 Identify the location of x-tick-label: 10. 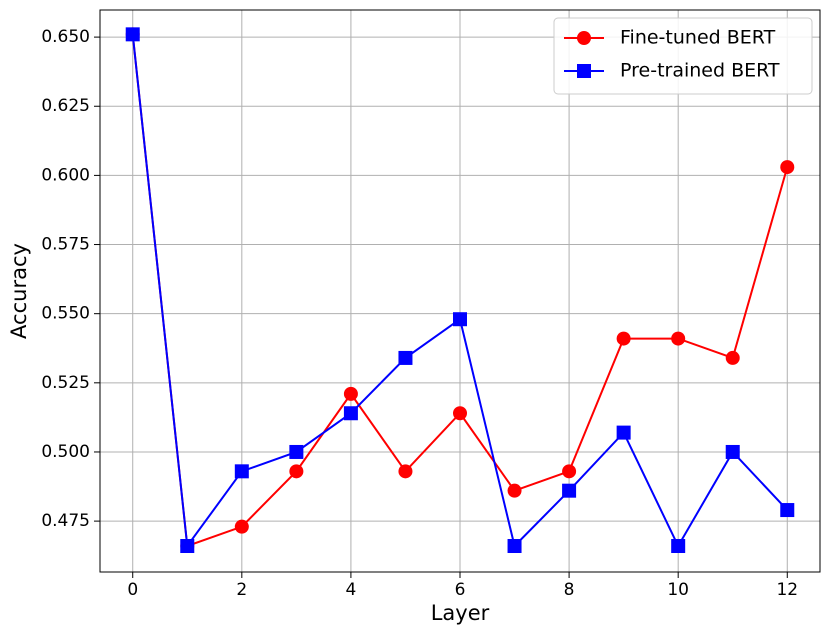
(678, 590).